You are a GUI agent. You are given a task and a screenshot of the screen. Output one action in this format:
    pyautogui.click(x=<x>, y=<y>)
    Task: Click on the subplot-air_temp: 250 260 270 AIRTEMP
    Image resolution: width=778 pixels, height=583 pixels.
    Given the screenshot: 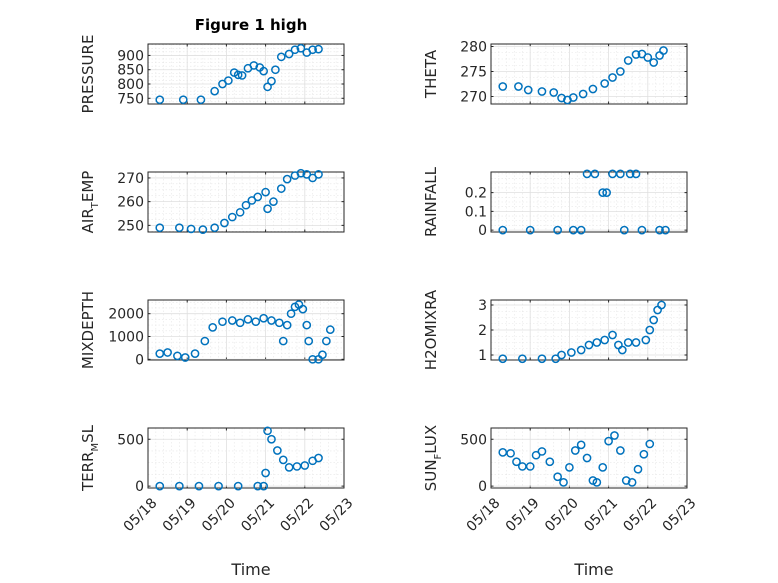 What is the action you would take?
    pyautogui.click(x=212, y=201)
    